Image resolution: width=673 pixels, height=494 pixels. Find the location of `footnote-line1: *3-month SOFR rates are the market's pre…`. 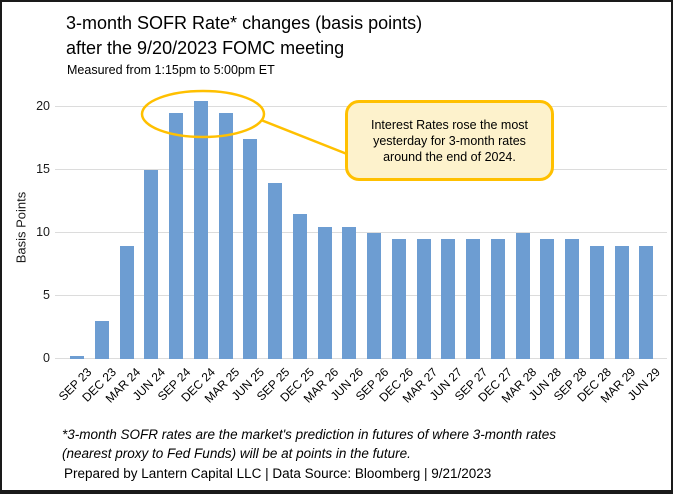

footnote-line1: *3-month SOFR rates are the market's pre… is located at coordinates (309, 434).